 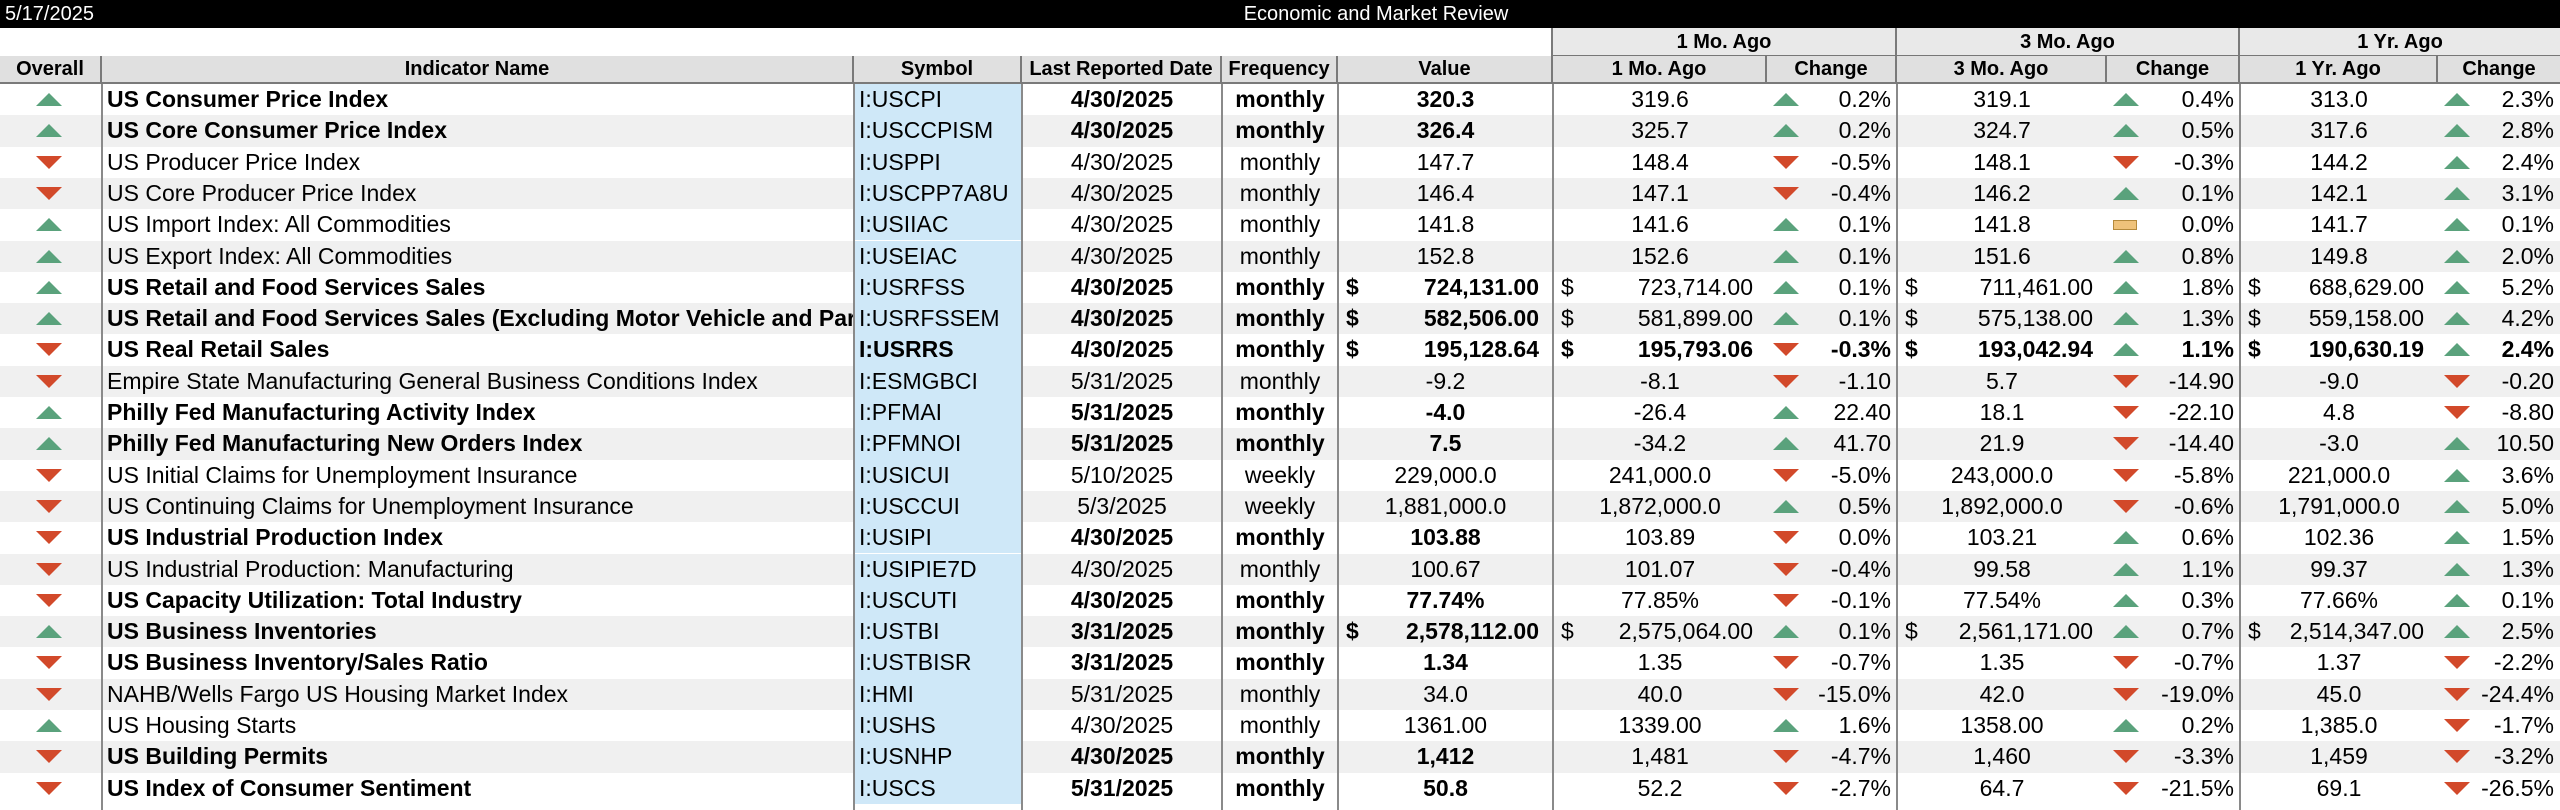 What do you see at coordinates (2339, 130) in the screenshot?
I see `prior-value: 317.6` at bounding box center [2339, 130].